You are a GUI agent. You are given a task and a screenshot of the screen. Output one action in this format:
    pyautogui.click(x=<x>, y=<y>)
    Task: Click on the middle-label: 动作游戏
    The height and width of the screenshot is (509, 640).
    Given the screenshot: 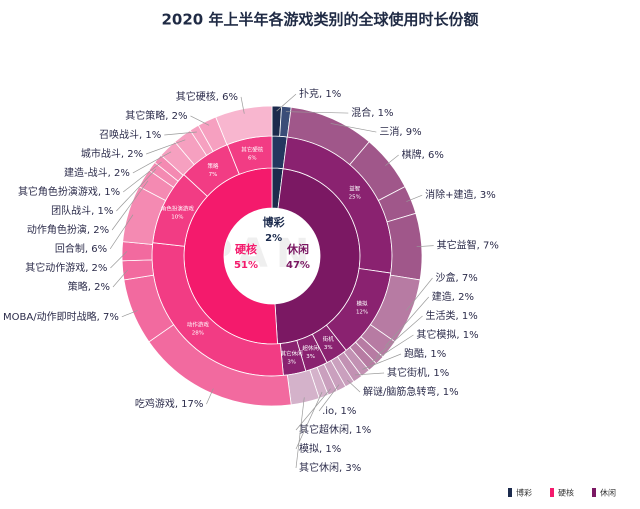 What is the action you would take?
    pyautogui.click(x=198, y=324)
    